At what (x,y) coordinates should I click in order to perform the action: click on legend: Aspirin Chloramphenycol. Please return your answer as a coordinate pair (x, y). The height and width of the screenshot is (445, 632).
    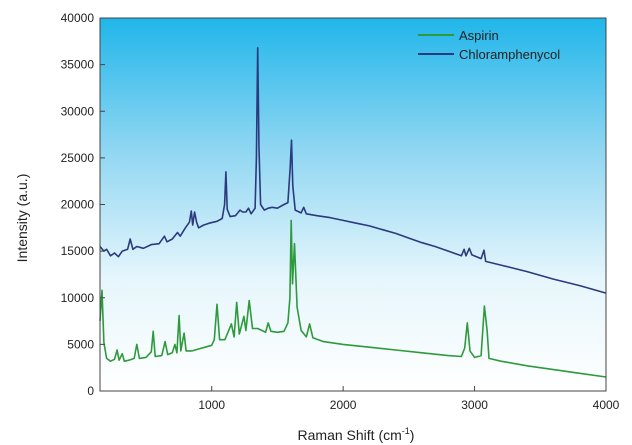
    Looking at the image, I should click on (489, 45).